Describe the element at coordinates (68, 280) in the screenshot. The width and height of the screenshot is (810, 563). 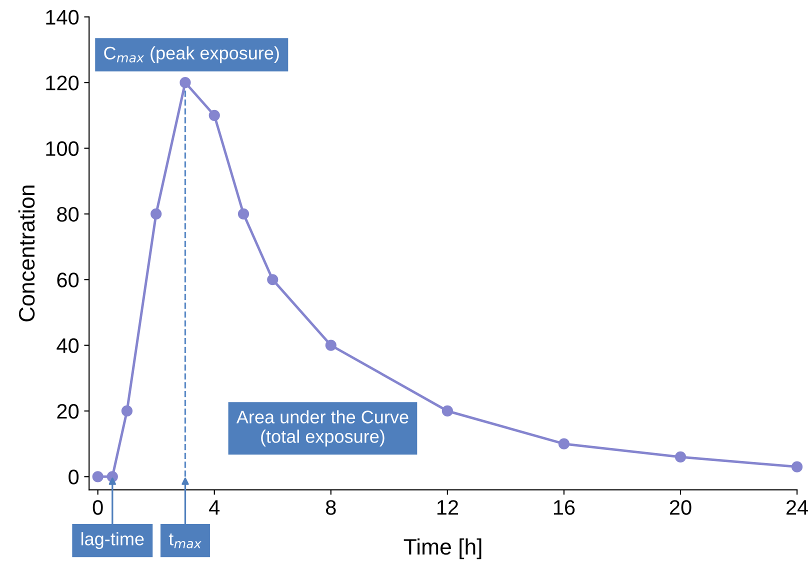
I see `y-tick-label: 60` at that location.